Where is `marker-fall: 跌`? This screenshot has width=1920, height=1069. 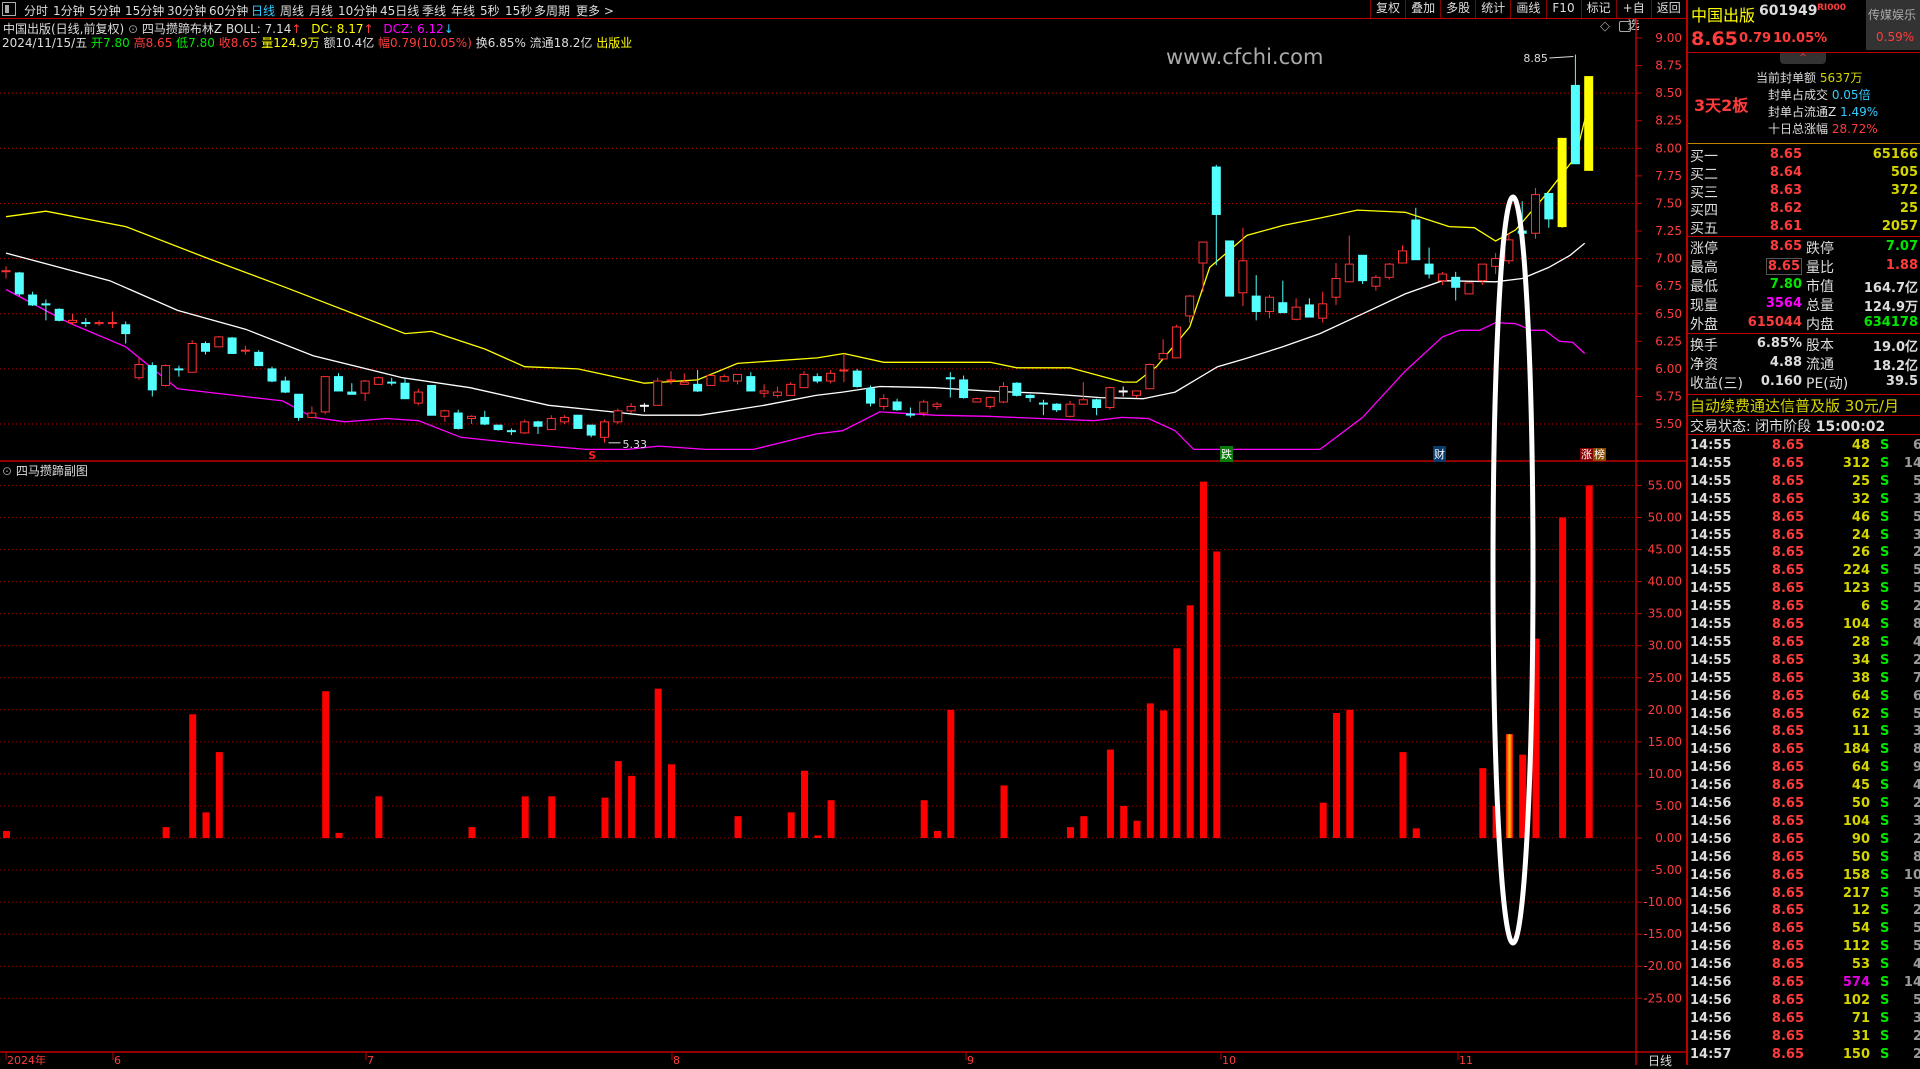
marker-fall: 跌 is located at coordinates (1226, 454).